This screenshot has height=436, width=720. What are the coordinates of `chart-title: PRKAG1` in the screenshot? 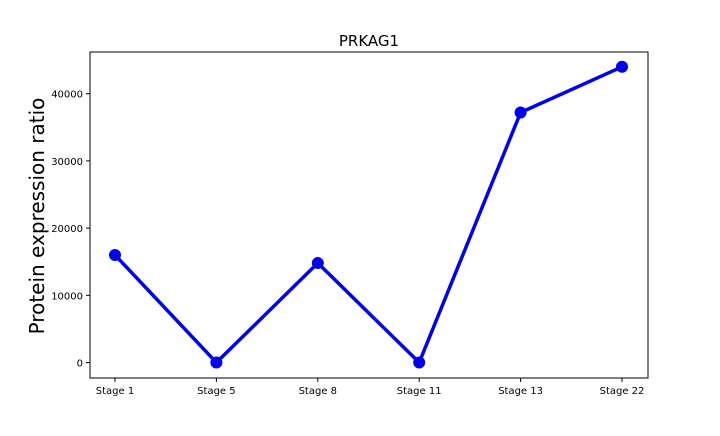 It's located at (369, 41).